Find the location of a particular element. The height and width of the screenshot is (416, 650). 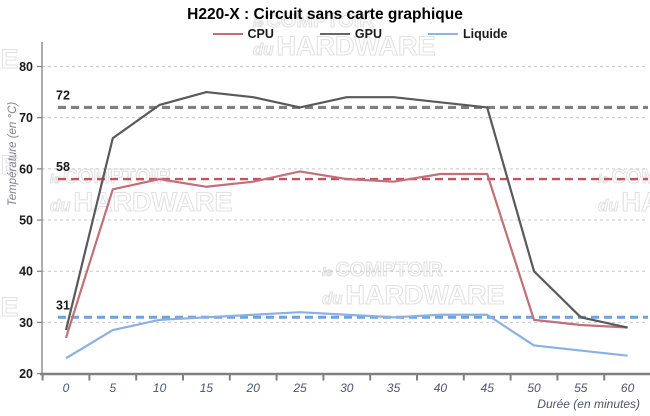

x-tick-label-45: 45 is located at coordinates (488, 388).